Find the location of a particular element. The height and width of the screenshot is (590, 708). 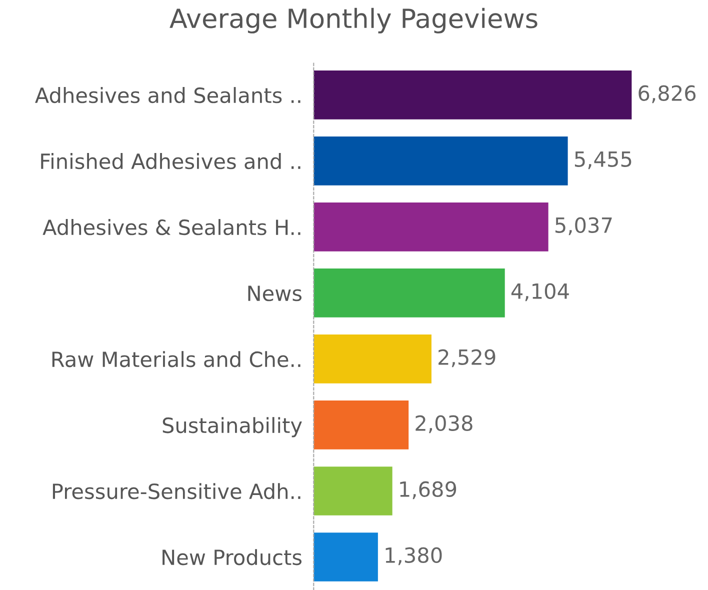

data-label: 1,689 is located at coordinates (428, 490).